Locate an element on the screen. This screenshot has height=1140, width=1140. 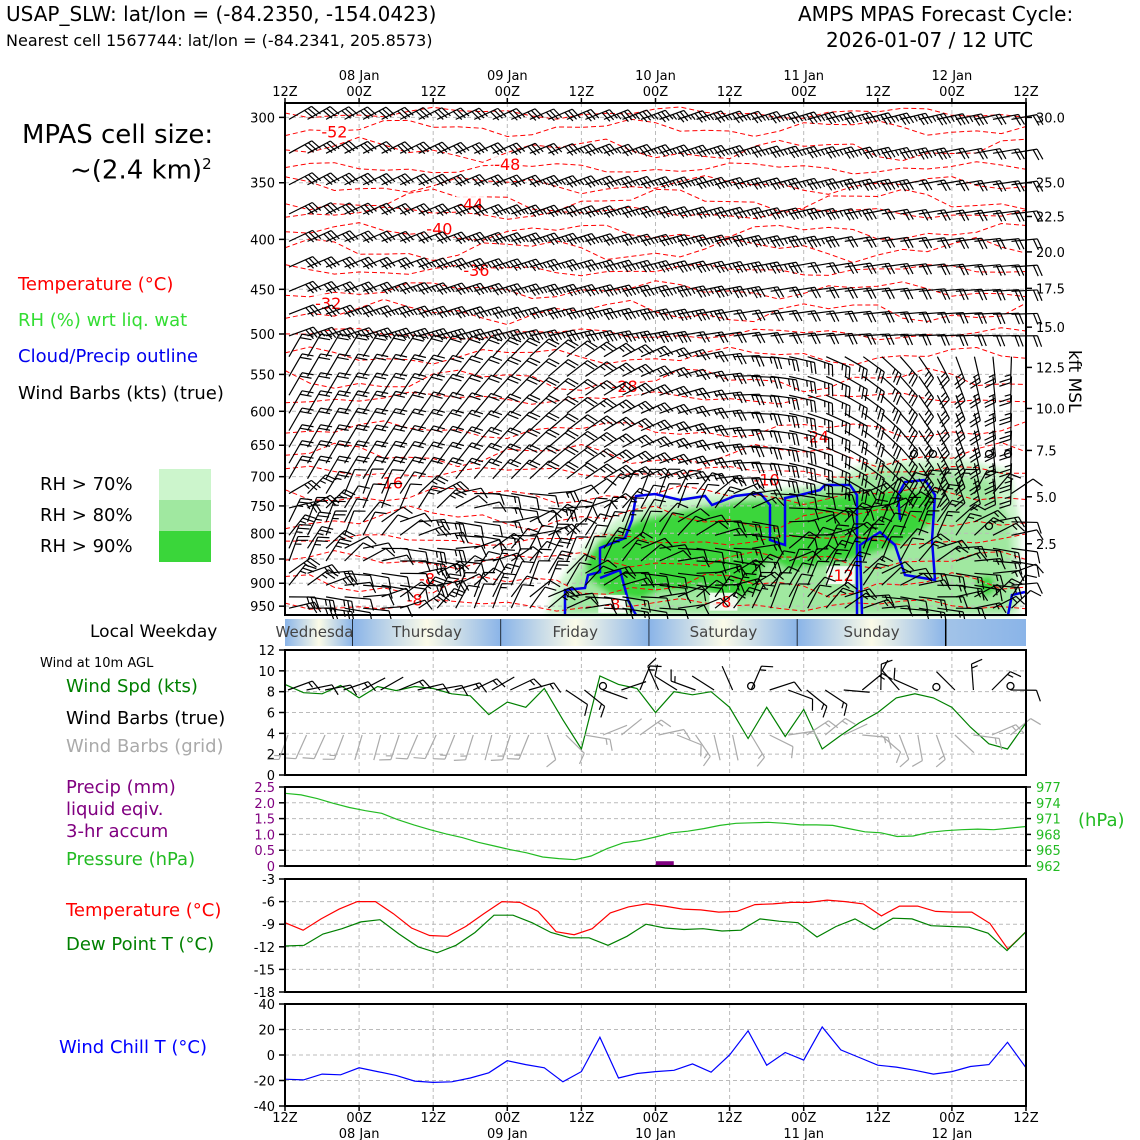
top-tick-label: 12Z is located at coordinates (433, 92).